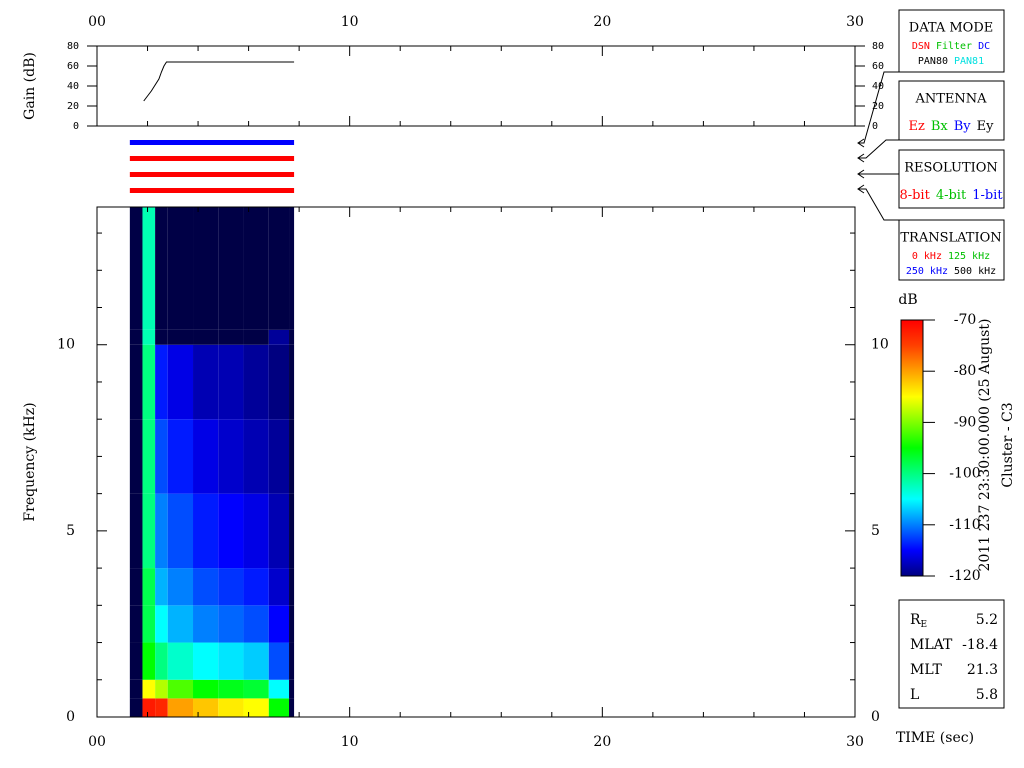  I want to click on box-item: PAN81, so click(969, 61).